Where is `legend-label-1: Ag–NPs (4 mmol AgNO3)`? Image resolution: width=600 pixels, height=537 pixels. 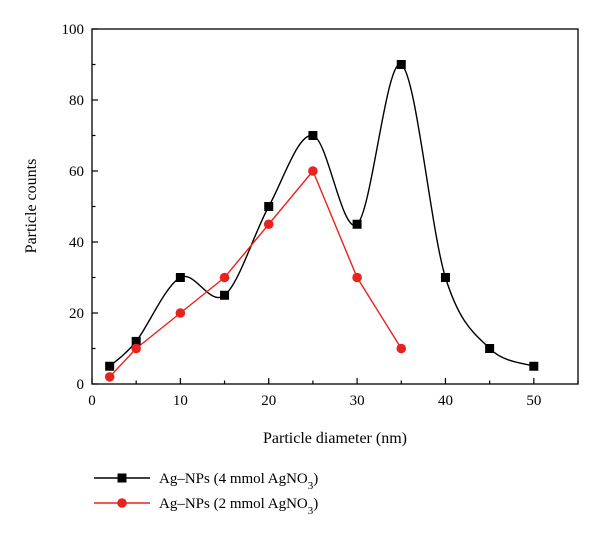 legend-label-1: Ag–NPs (4 mmol AgNO3) is located at coordinates (238, 481).